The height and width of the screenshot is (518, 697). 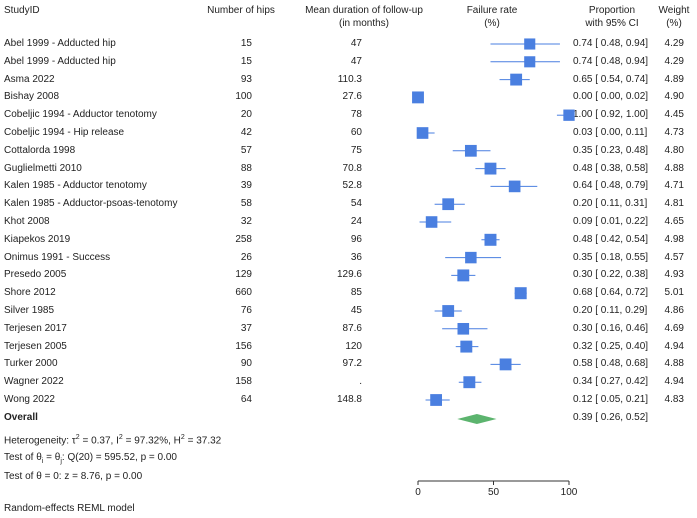 What do you see at coordinates (21, 417) in the screenshot?
I see `overall-label: Overall` at bounding box center [21, 417].